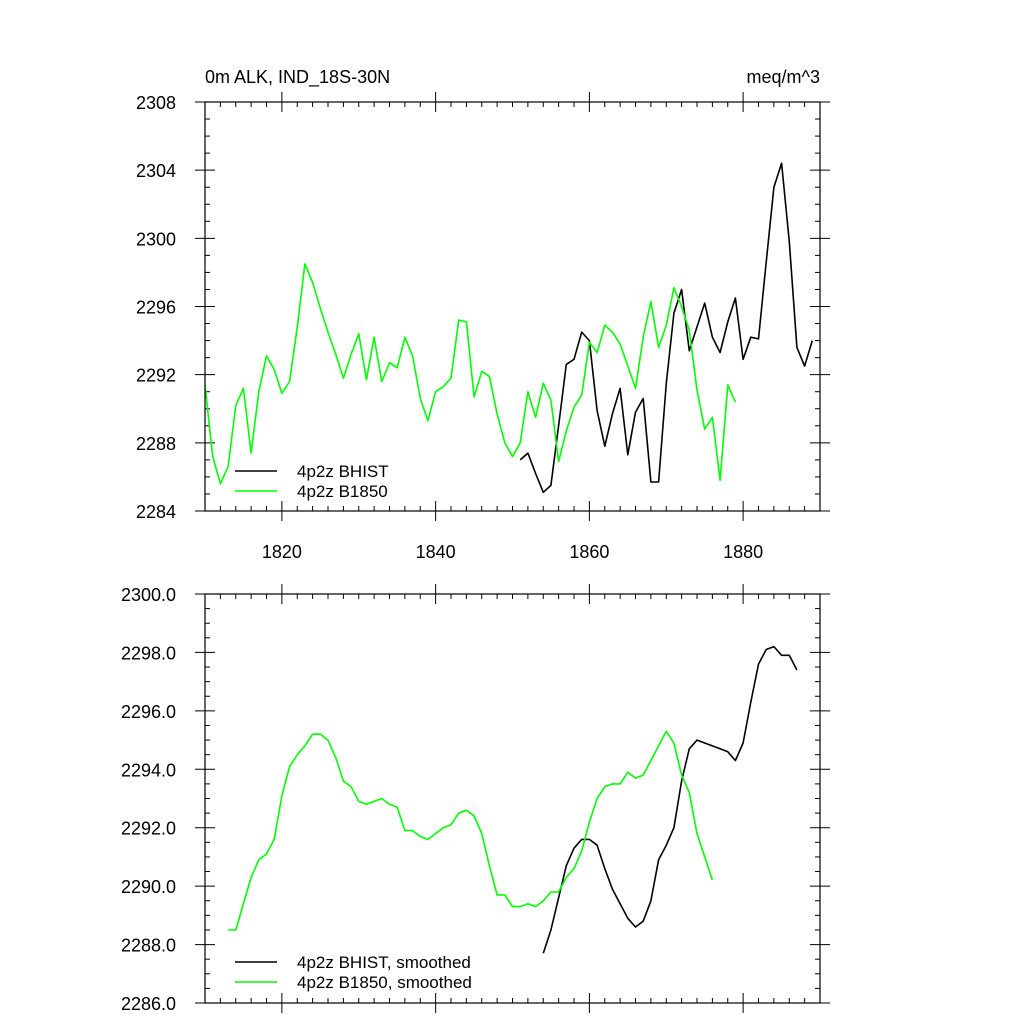 This screenshot has width=1024, height=1029. Describe the element at coordinates (384, 982) in the screenshot. I see `legend-label-b1850-smoothed: 4p2z B1850, smoothed` at that location.